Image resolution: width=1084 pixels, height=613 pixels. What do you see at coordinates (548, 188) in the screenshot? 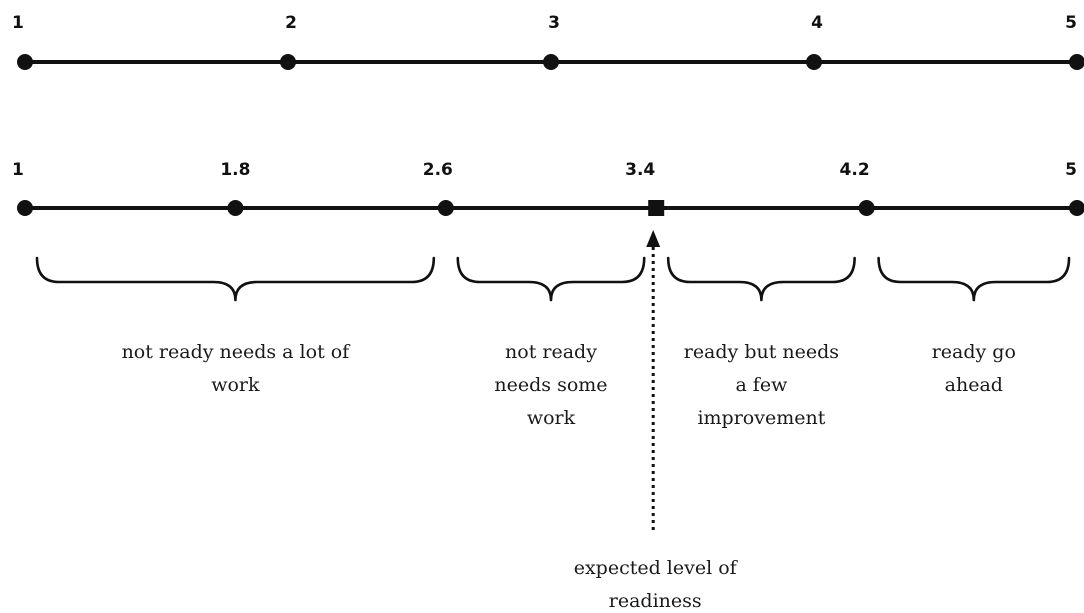
I see `scale-readiness-intervals: 1 1.8 2.6 3.4 4.2 5` at bounding box center [548, 188].